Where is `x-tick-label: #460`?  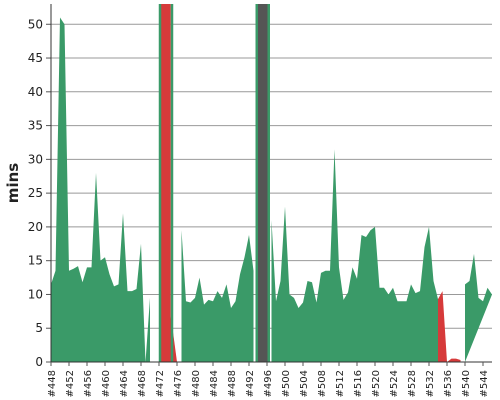
x-tick-label: #460 is located at coordinates (106, 383).